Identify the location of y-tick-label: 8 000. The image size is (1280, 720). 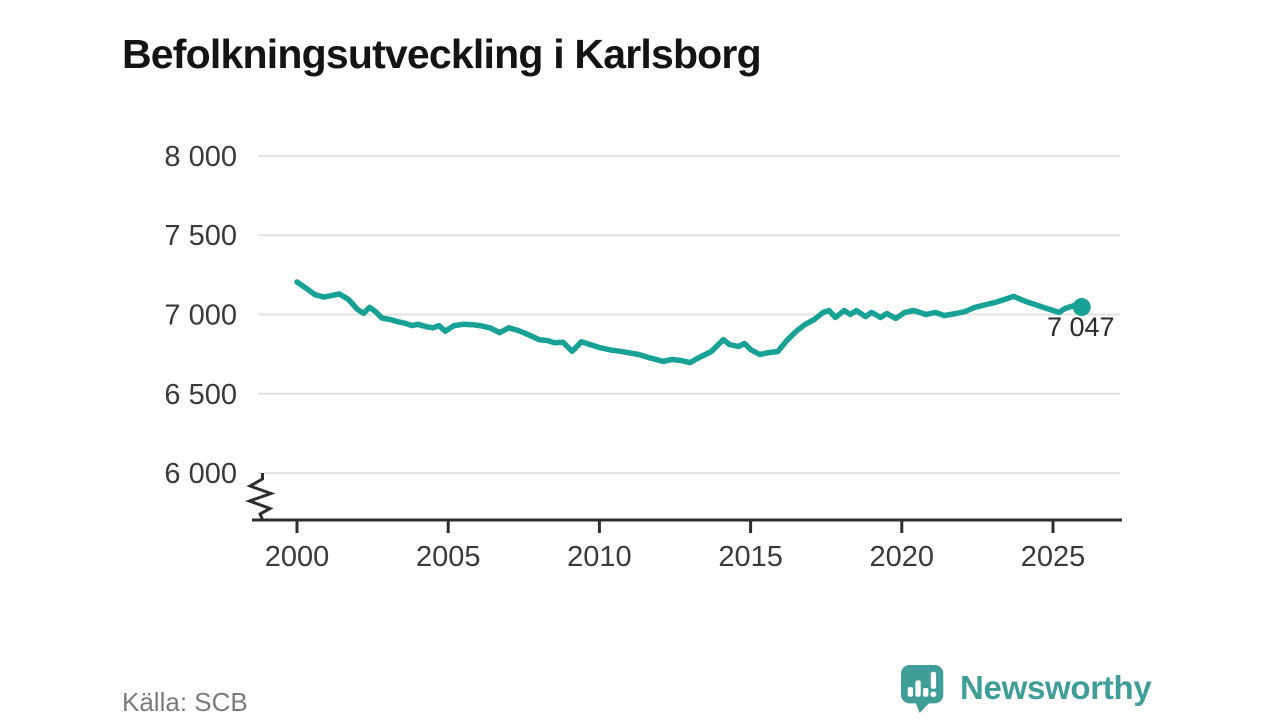
(200, 157).